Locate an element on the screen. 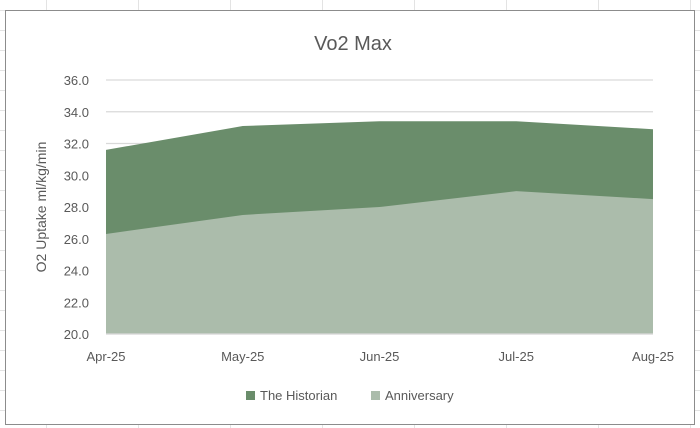 Image resolution: width=700 pixels, height=428 pixels. y-tick-label: 20.0 is located at coordinates (76, 334).